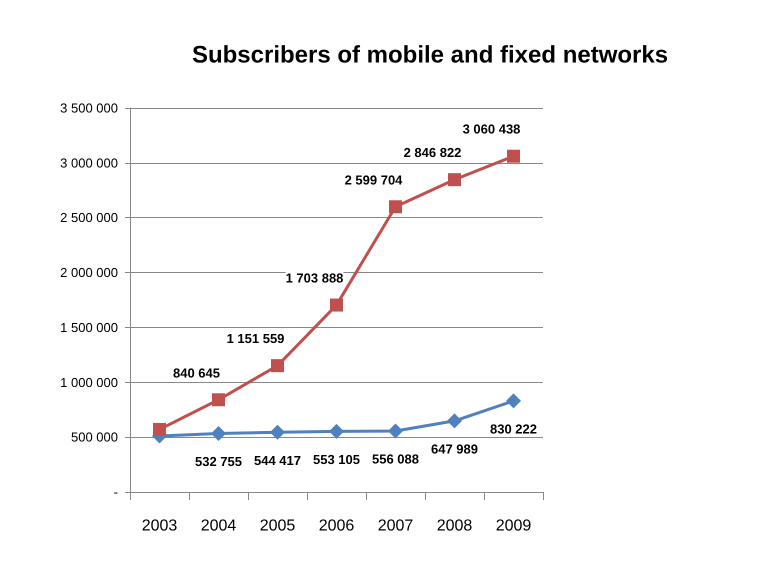 The width and height of the screenshot is (757, 565). What do you see at coordinates (218, 526) in the screenshot?
I see `x-tick-label: 2004` at bounding box center [218, 526].